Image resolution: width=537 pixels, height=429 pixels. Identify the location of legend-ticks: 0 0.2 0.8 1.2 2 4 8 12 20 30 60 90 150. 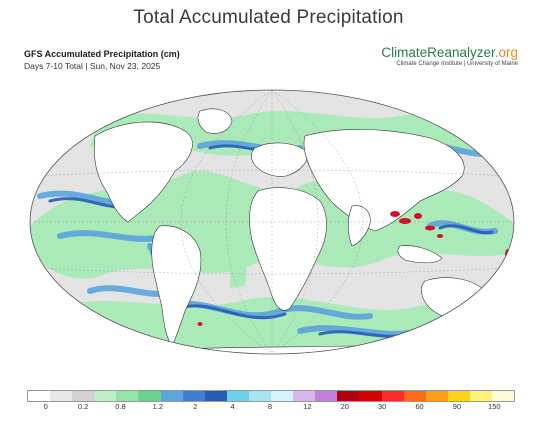
(271, 408).